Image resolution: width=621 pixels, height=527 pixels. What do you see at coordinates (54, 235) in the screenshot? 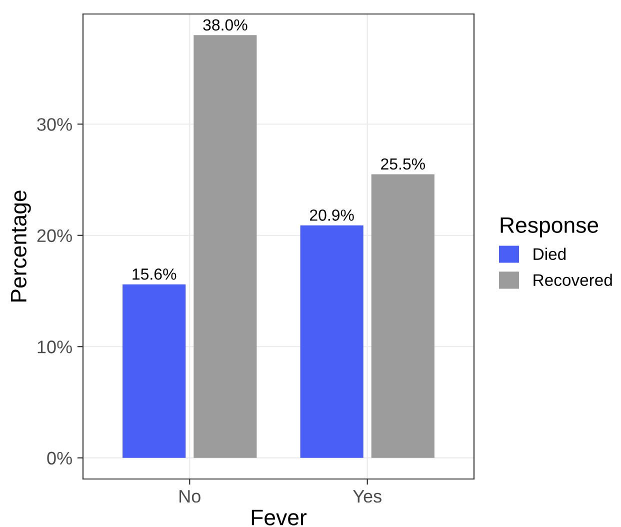
I see `y-tick-label: 20%` at bounding box center [54, 235].